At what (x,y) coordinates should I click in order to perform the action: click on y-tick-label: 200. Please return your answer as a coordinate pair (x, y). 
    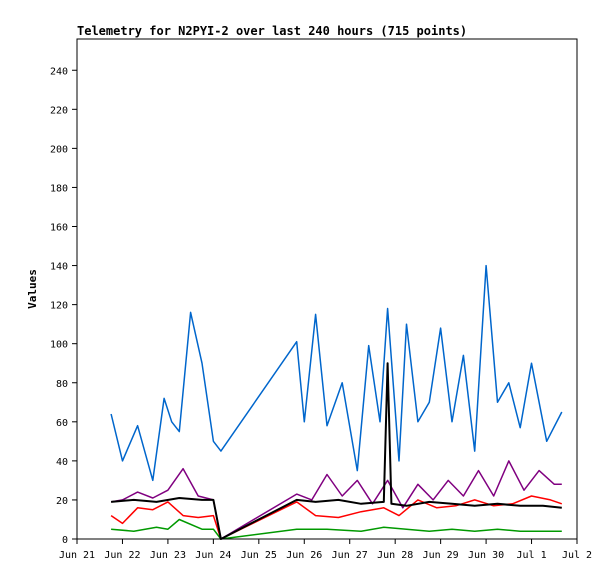
    Looking at the image, I should click on (59, 149).